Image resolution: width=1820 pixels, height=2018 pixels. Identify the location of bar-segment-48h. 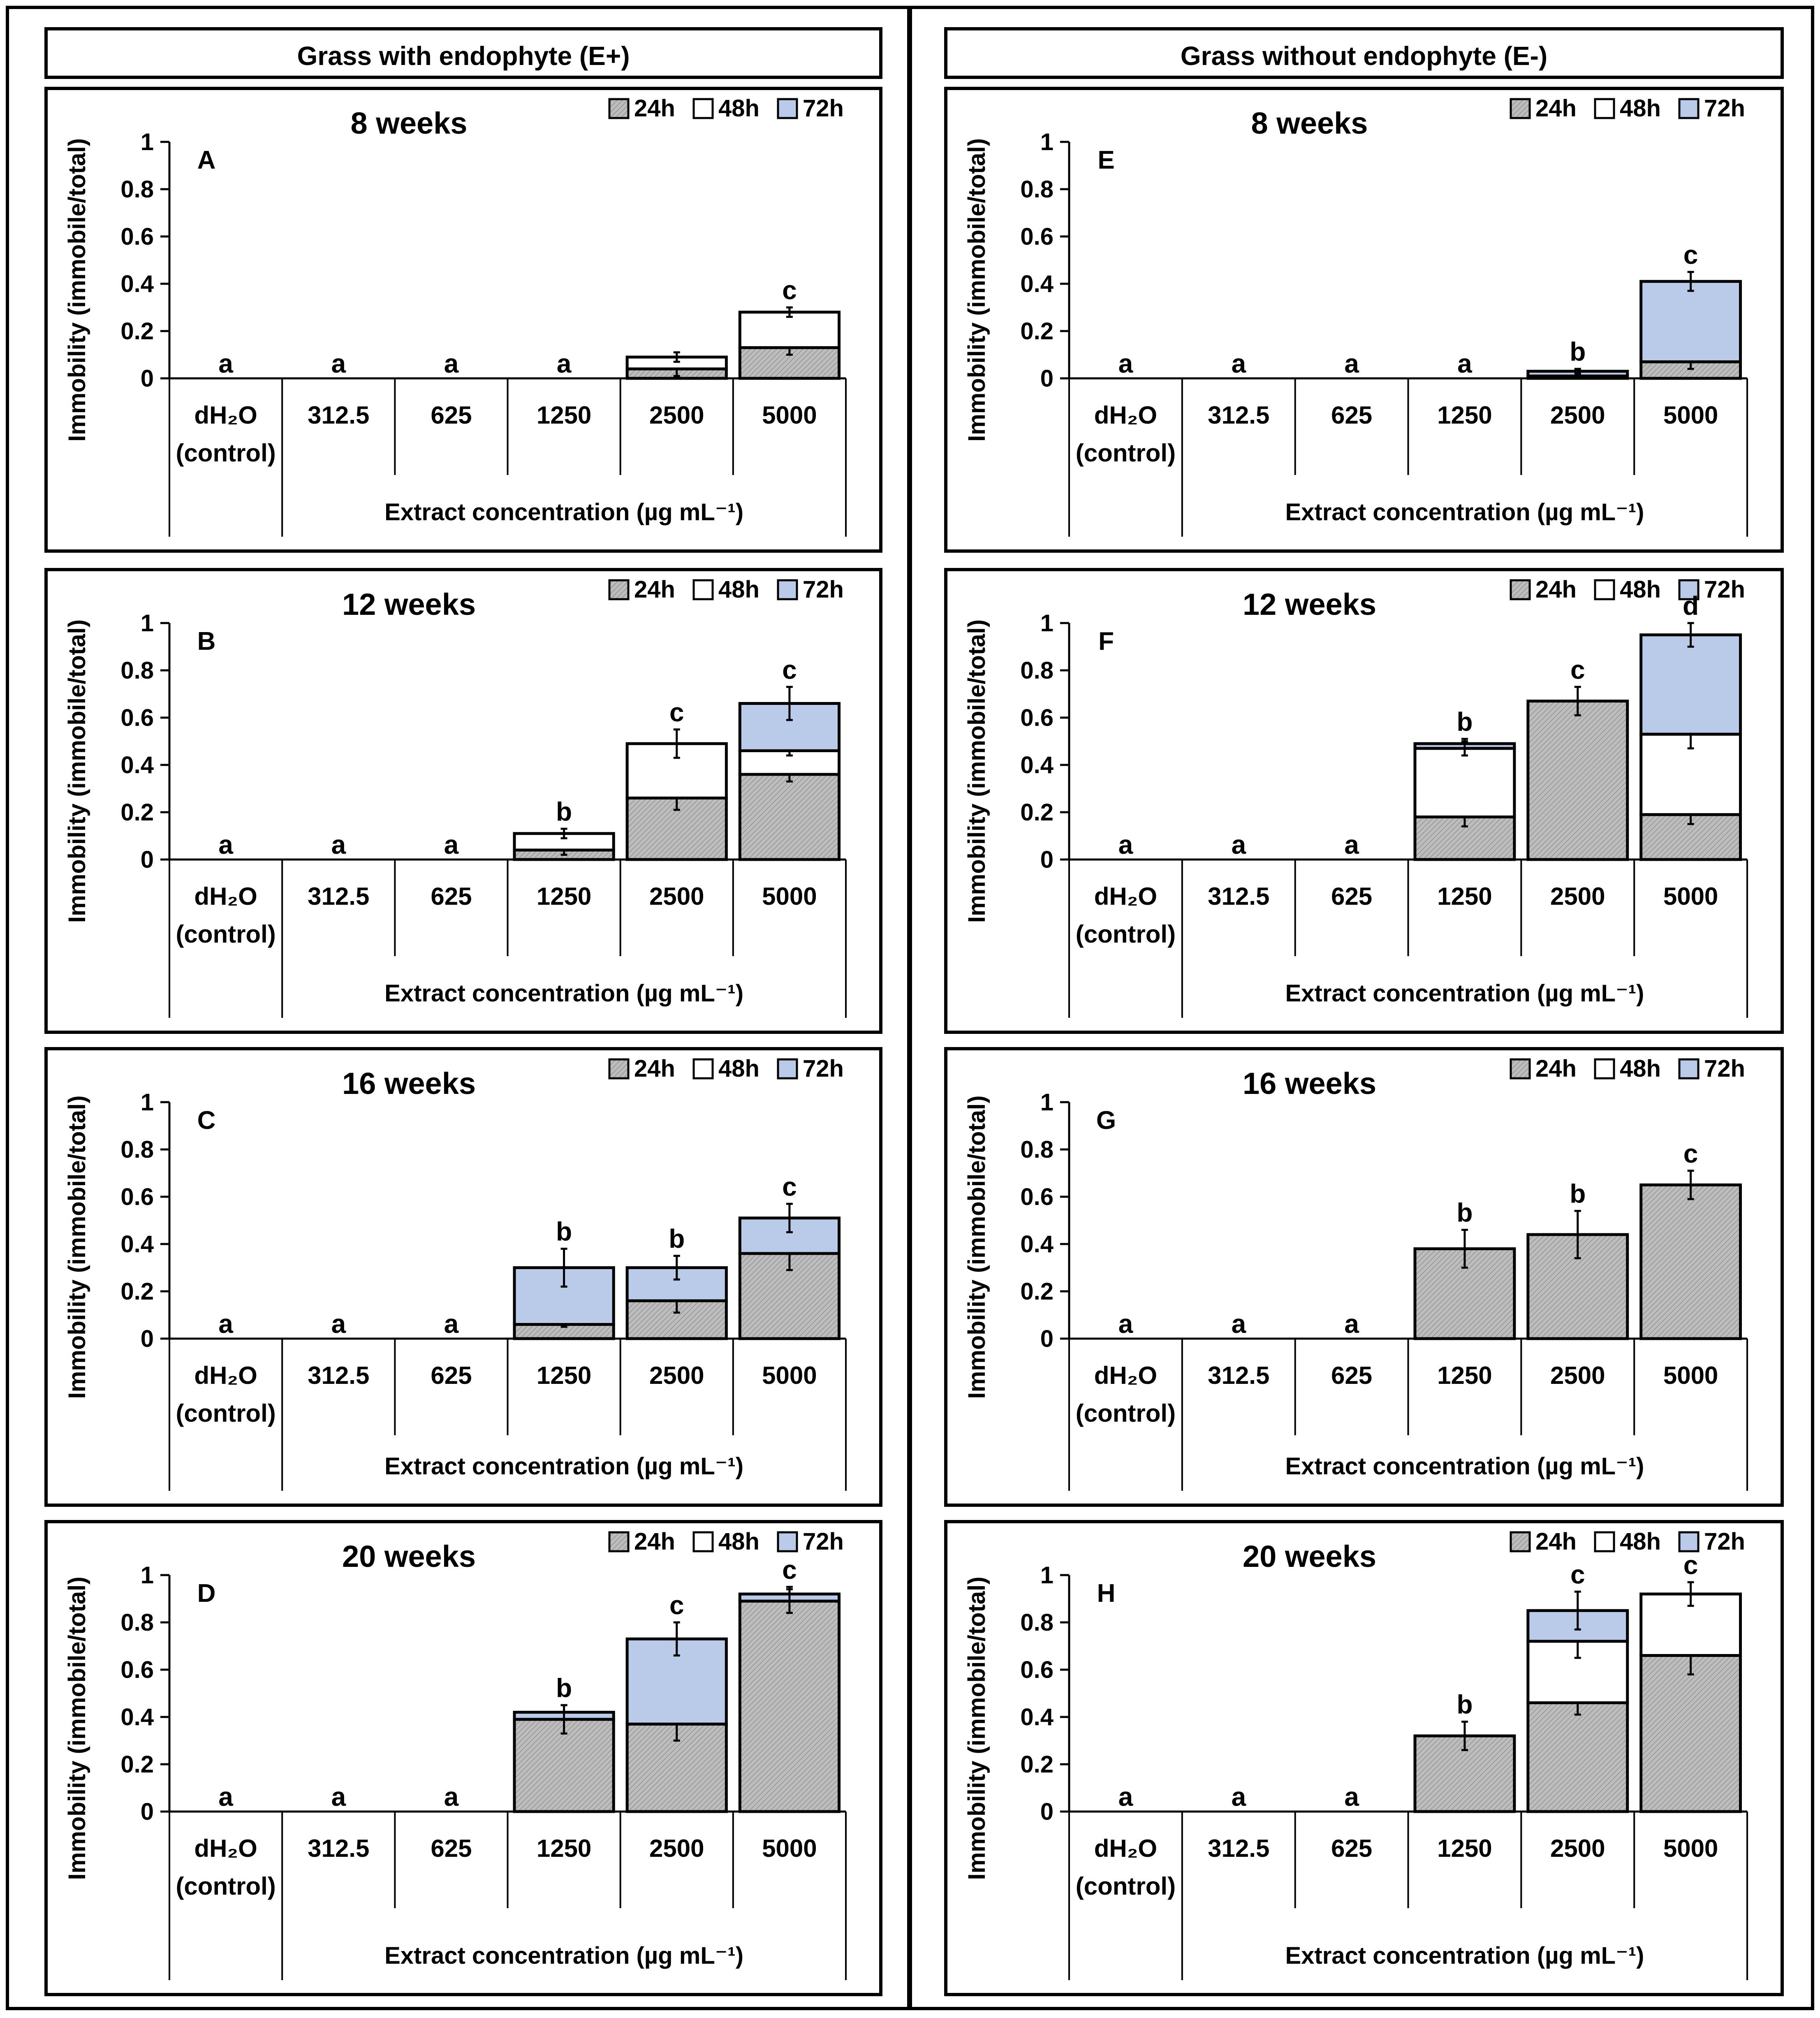
(789, 329).